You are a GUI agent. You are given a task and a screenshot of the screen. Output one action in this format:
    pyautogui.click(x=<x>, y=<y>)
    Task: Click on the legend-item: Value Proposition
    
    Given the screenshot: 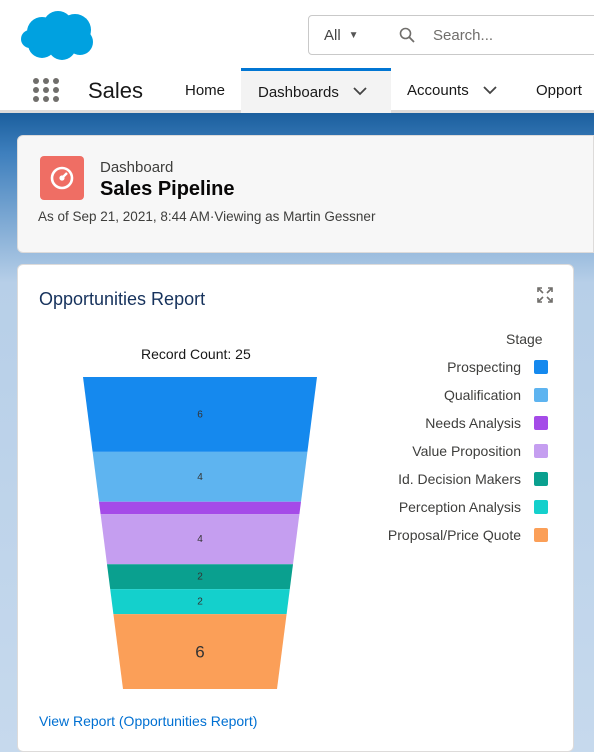 What is the action you would take?
    pyautogui.click(x=480, y=451)
    